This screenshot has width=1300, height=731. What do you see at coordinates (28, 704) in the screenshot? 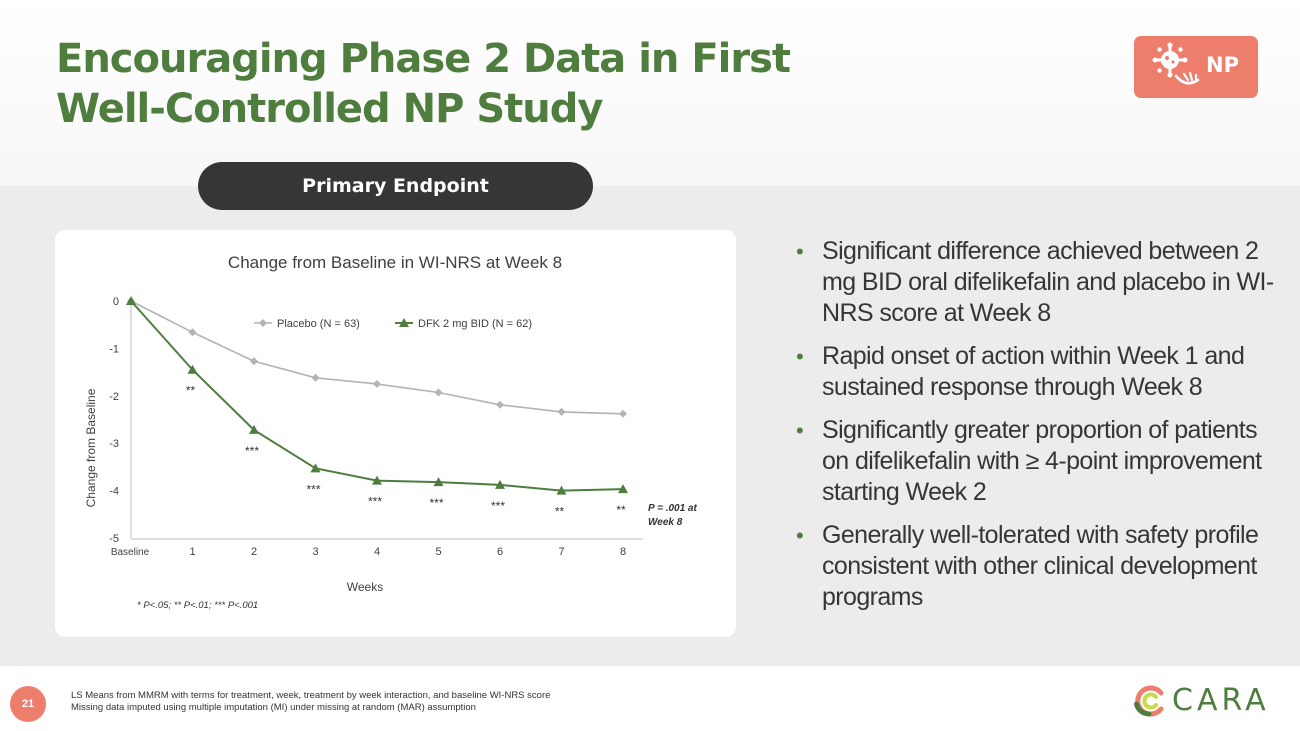
I see `page-number: 21` at bounding box center [28, 704].